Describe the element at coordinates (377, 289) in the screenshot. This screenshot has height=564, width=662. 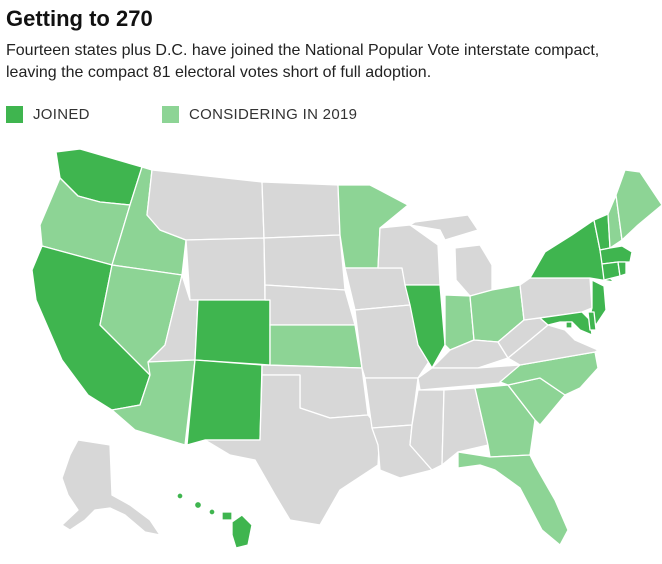
I see `state-iowa` at that location.